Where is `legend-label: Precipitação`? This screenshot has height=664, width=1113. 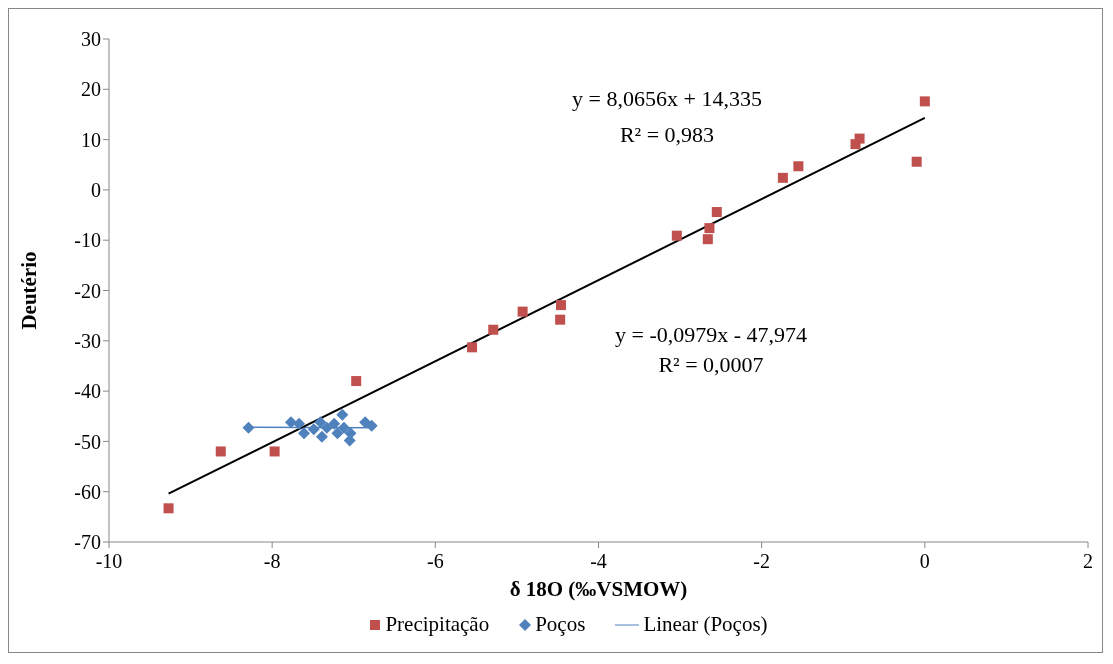 legend-label: Precipitação is located at coordinates (437, 624).